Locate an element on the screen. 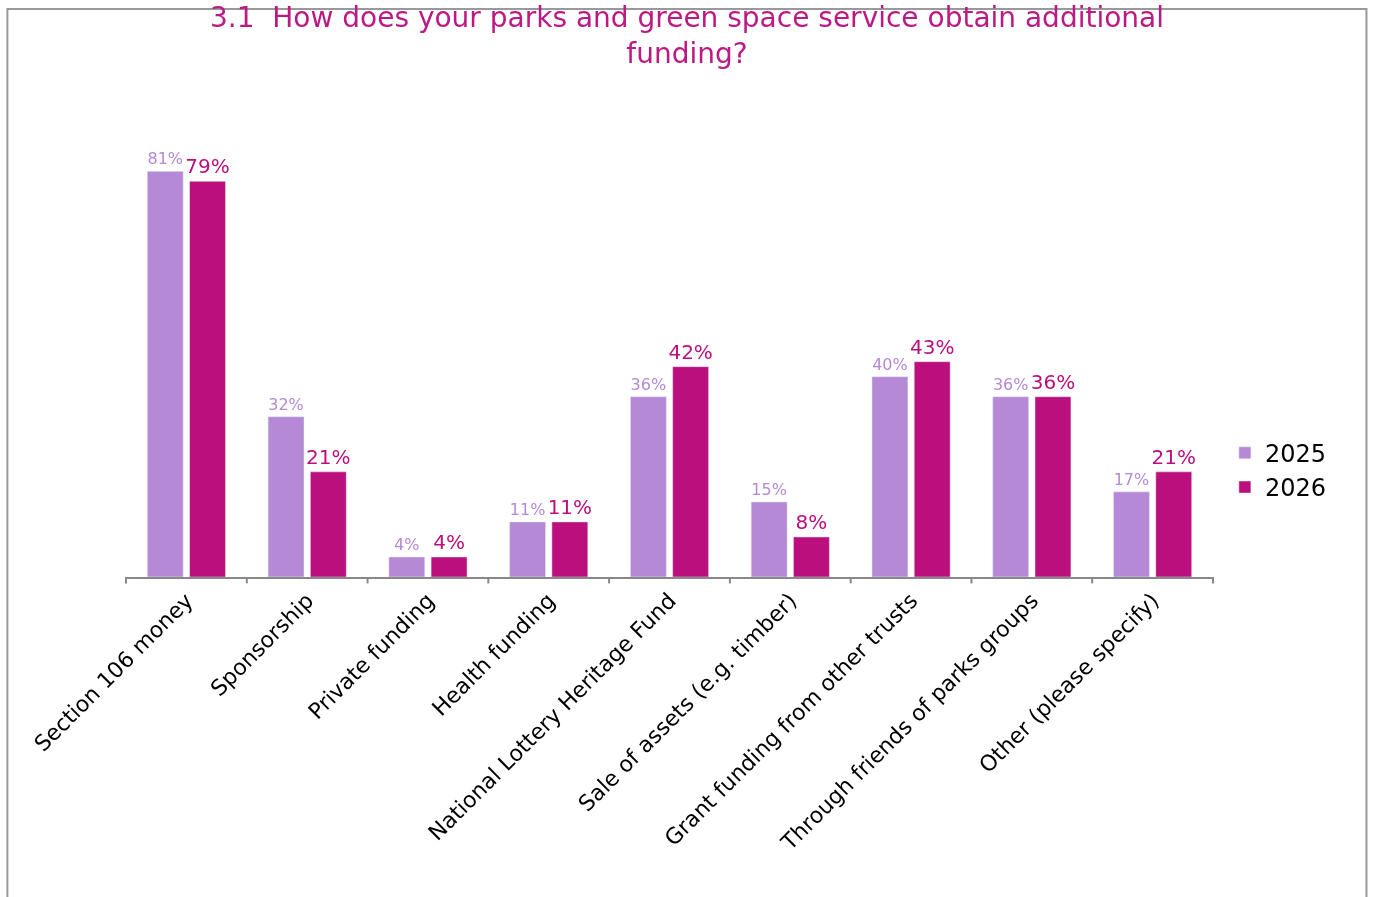 This screenshot has width=1374, height=897. data-label: 79% is located at coordinates (207, 166).